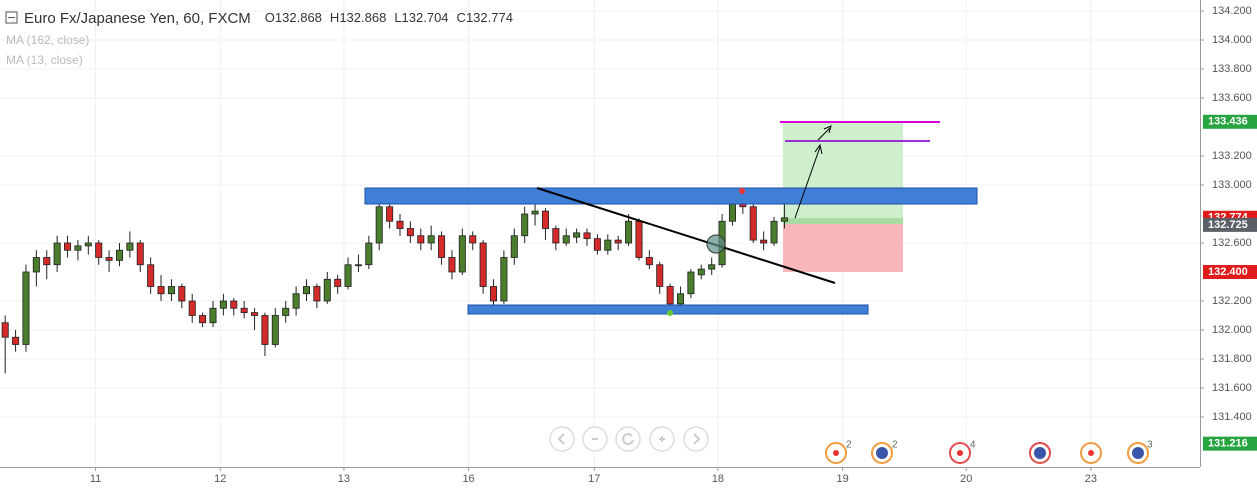  I want to click on scroll-left, so click(562, 439).